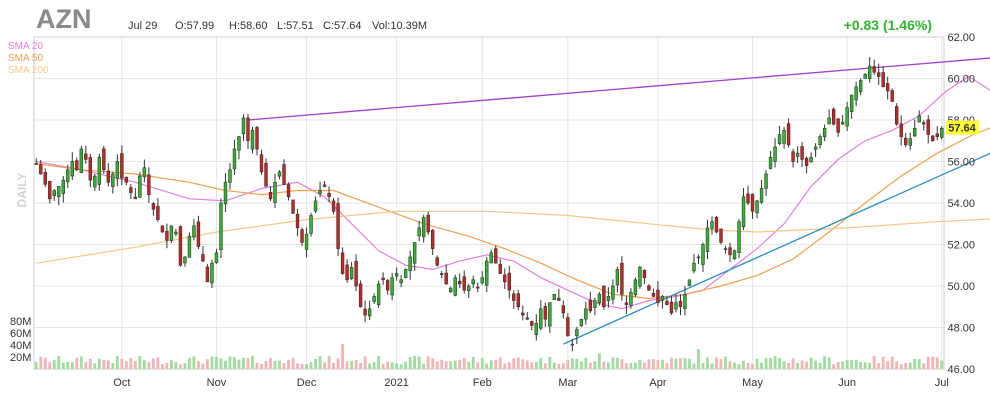  What do you see at coordinates (847, 383) in the screenshot?
I see `date-tick-label: Jun` at bounding box center [847, 383].